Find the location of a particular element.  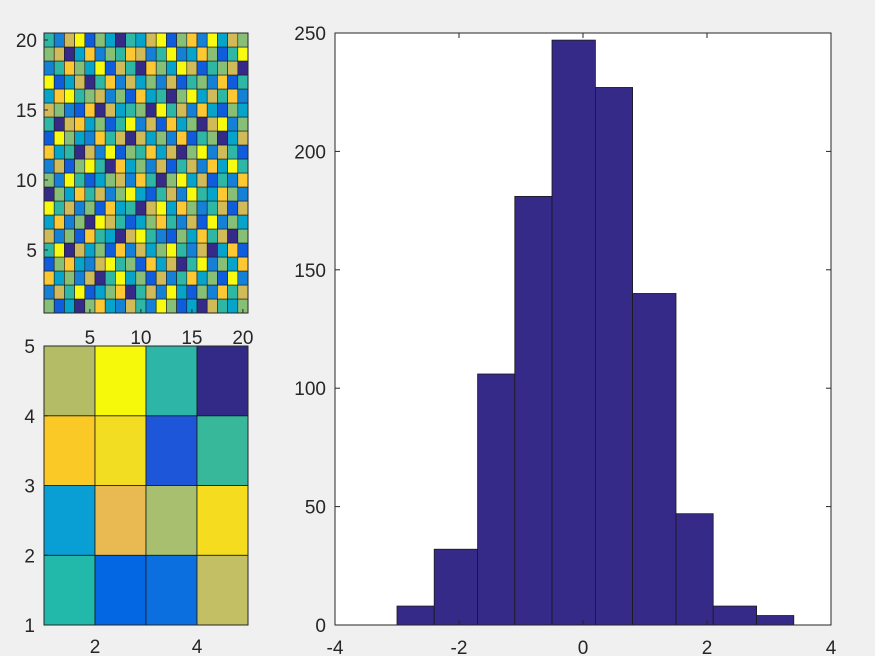

y-tick-label: 250 is located at coordinates (310, 34).